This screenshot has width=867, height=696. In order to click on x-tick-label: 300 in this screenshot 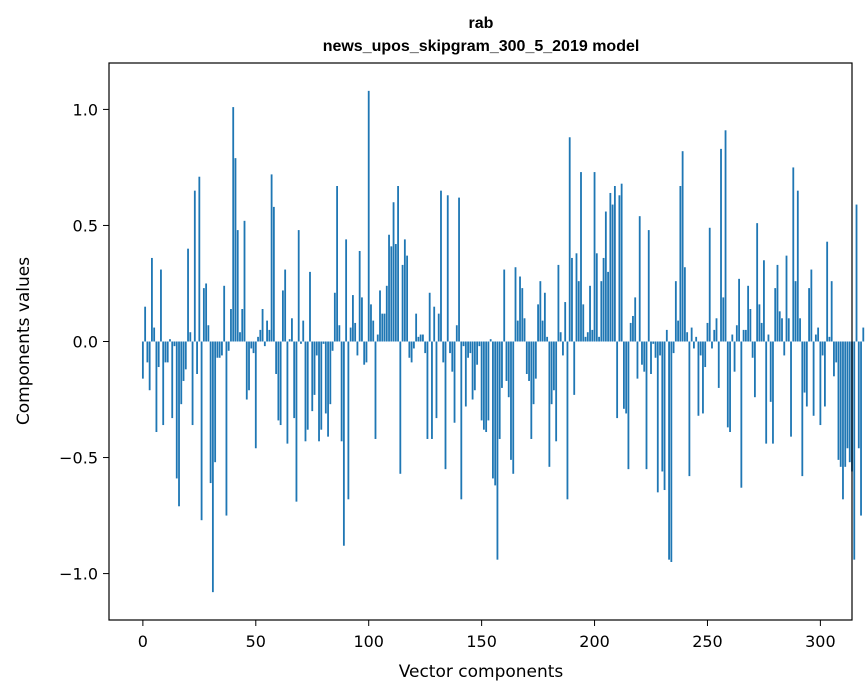, I will do `click(820, 641)`.